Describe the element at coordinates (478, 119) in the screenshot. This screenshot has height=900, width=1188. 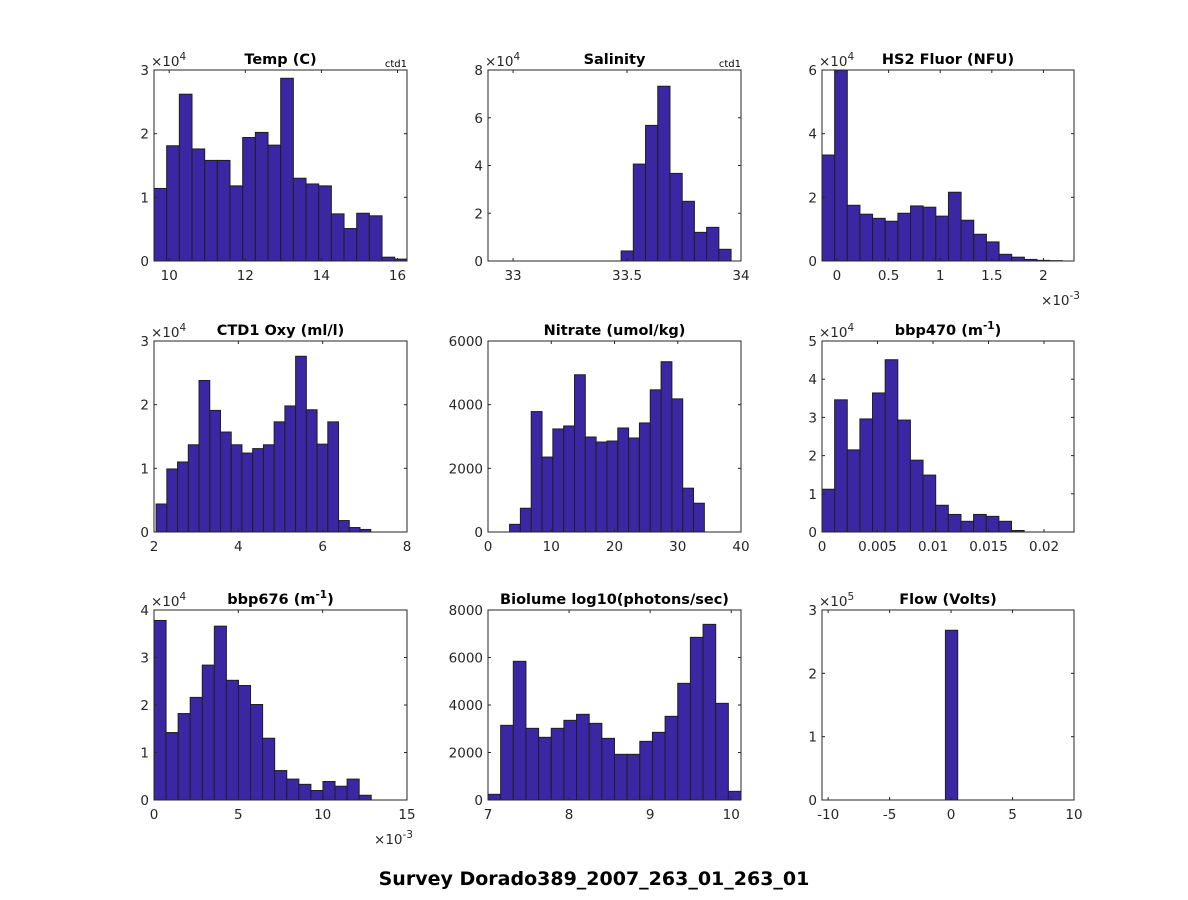
I see `y-tick-label: 6` at that location.